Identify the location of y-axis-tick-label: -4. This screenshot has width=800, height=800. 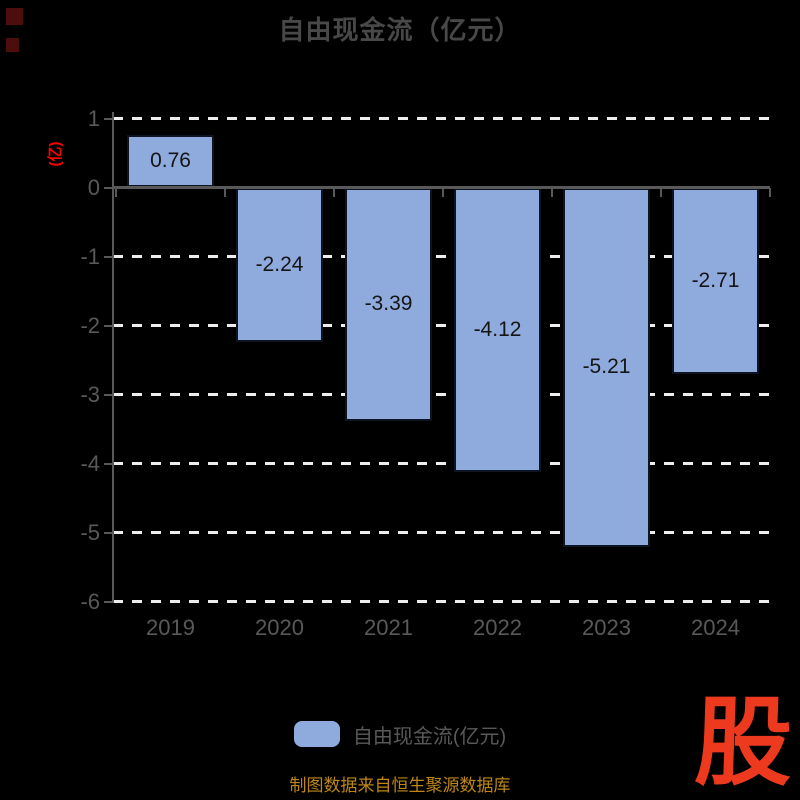
(90, 463).